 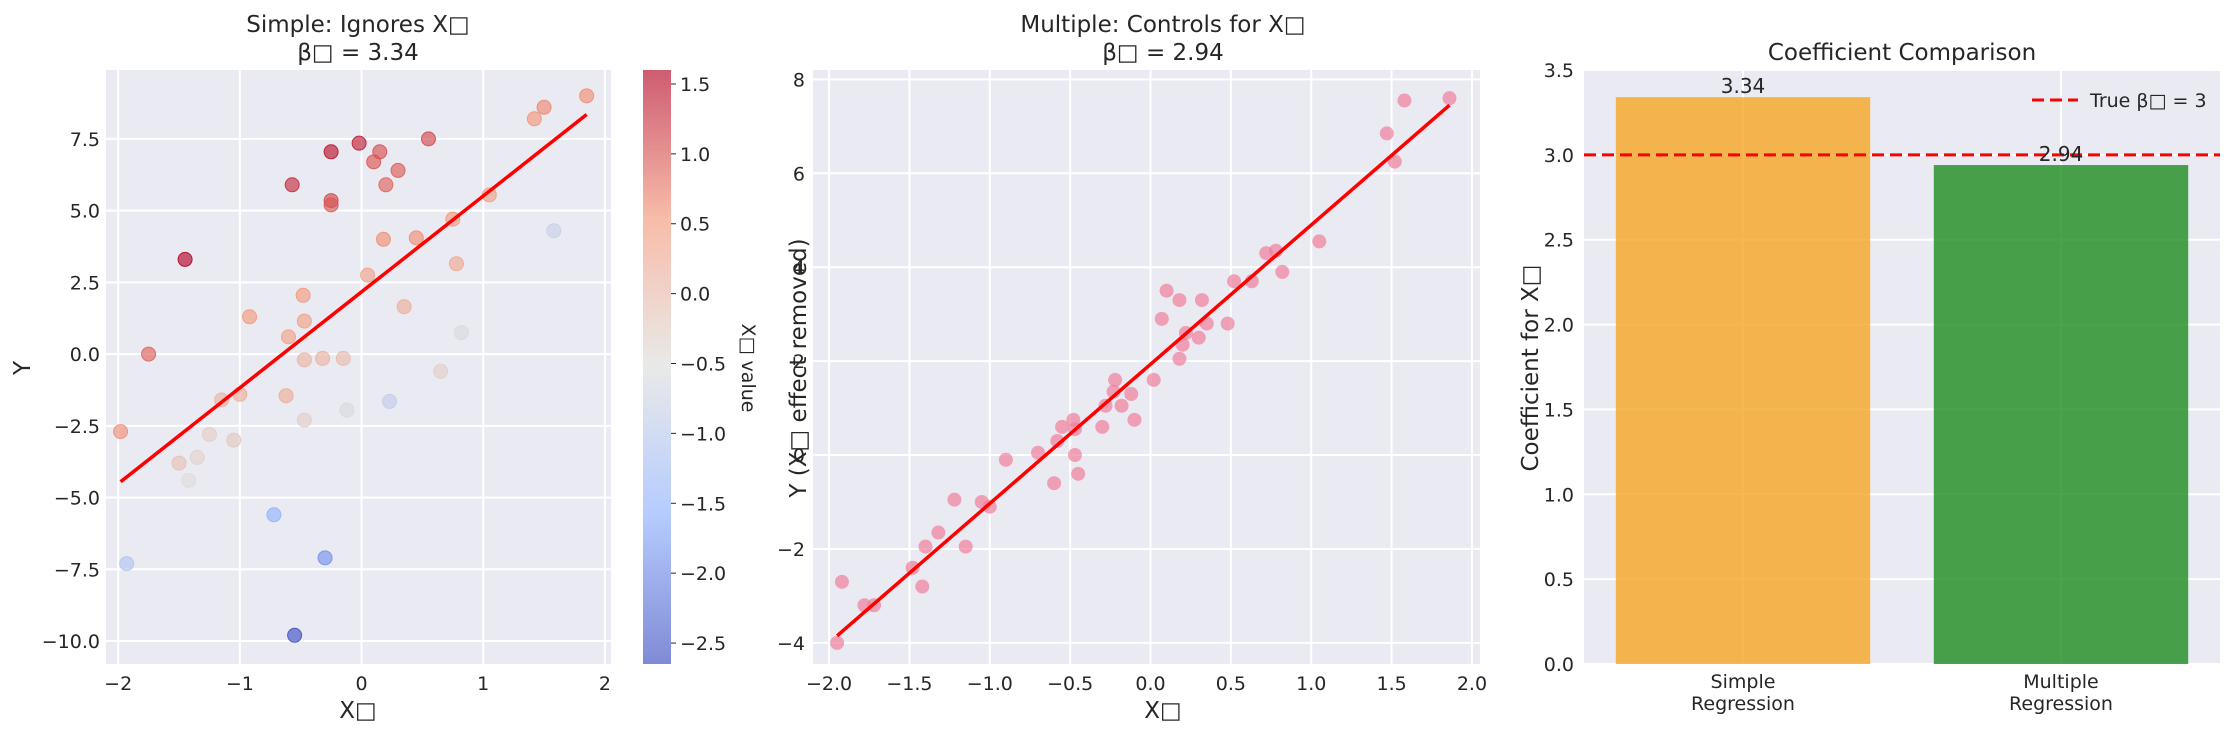 I want to click on y-tick-label: 0.0, so click(x=1559, y=665).